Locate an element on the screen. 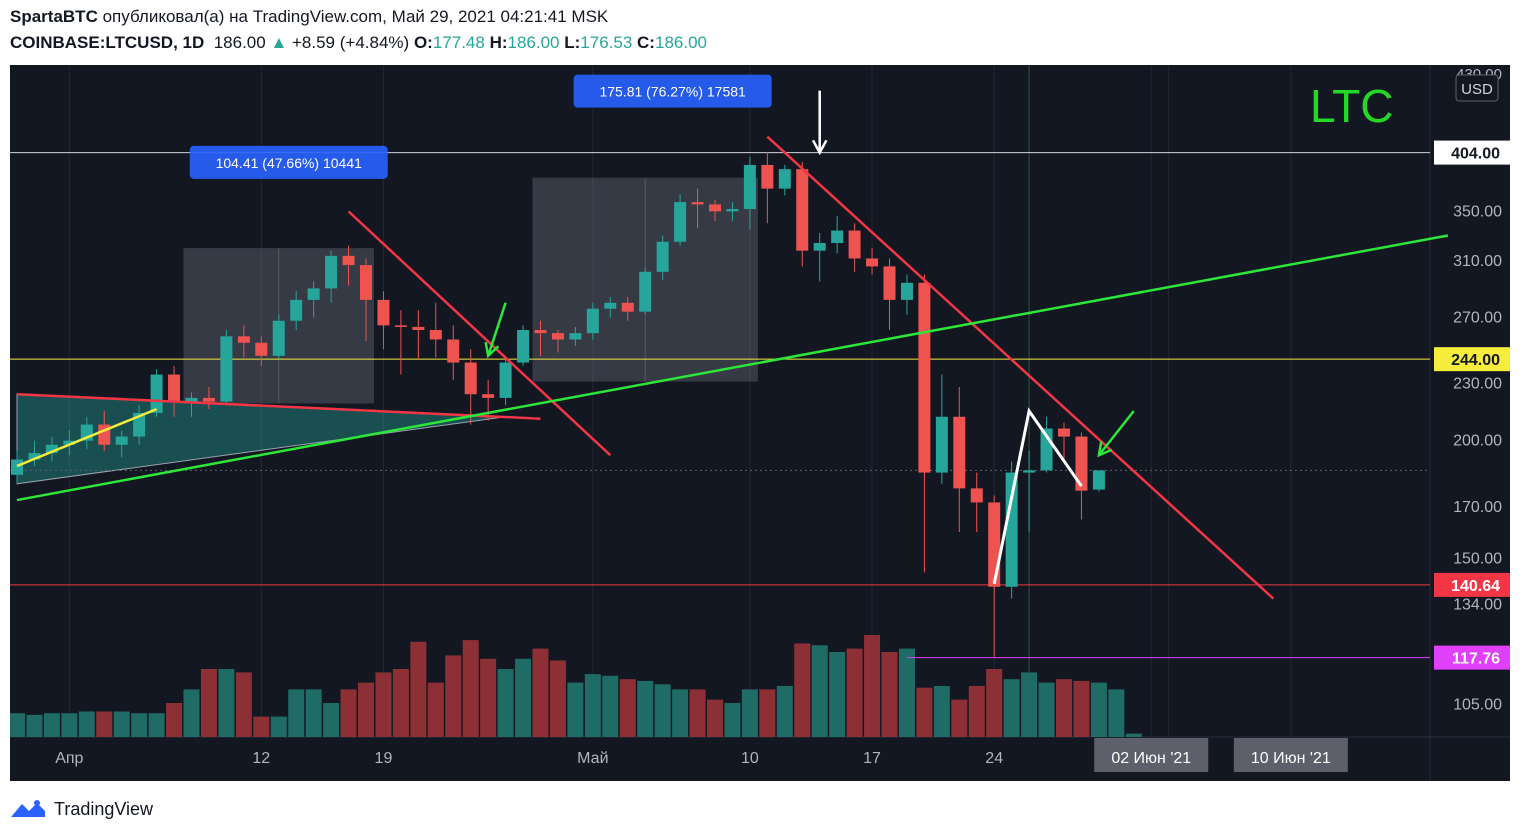  time-tick-label: Май is located at coordinates (592, 758).